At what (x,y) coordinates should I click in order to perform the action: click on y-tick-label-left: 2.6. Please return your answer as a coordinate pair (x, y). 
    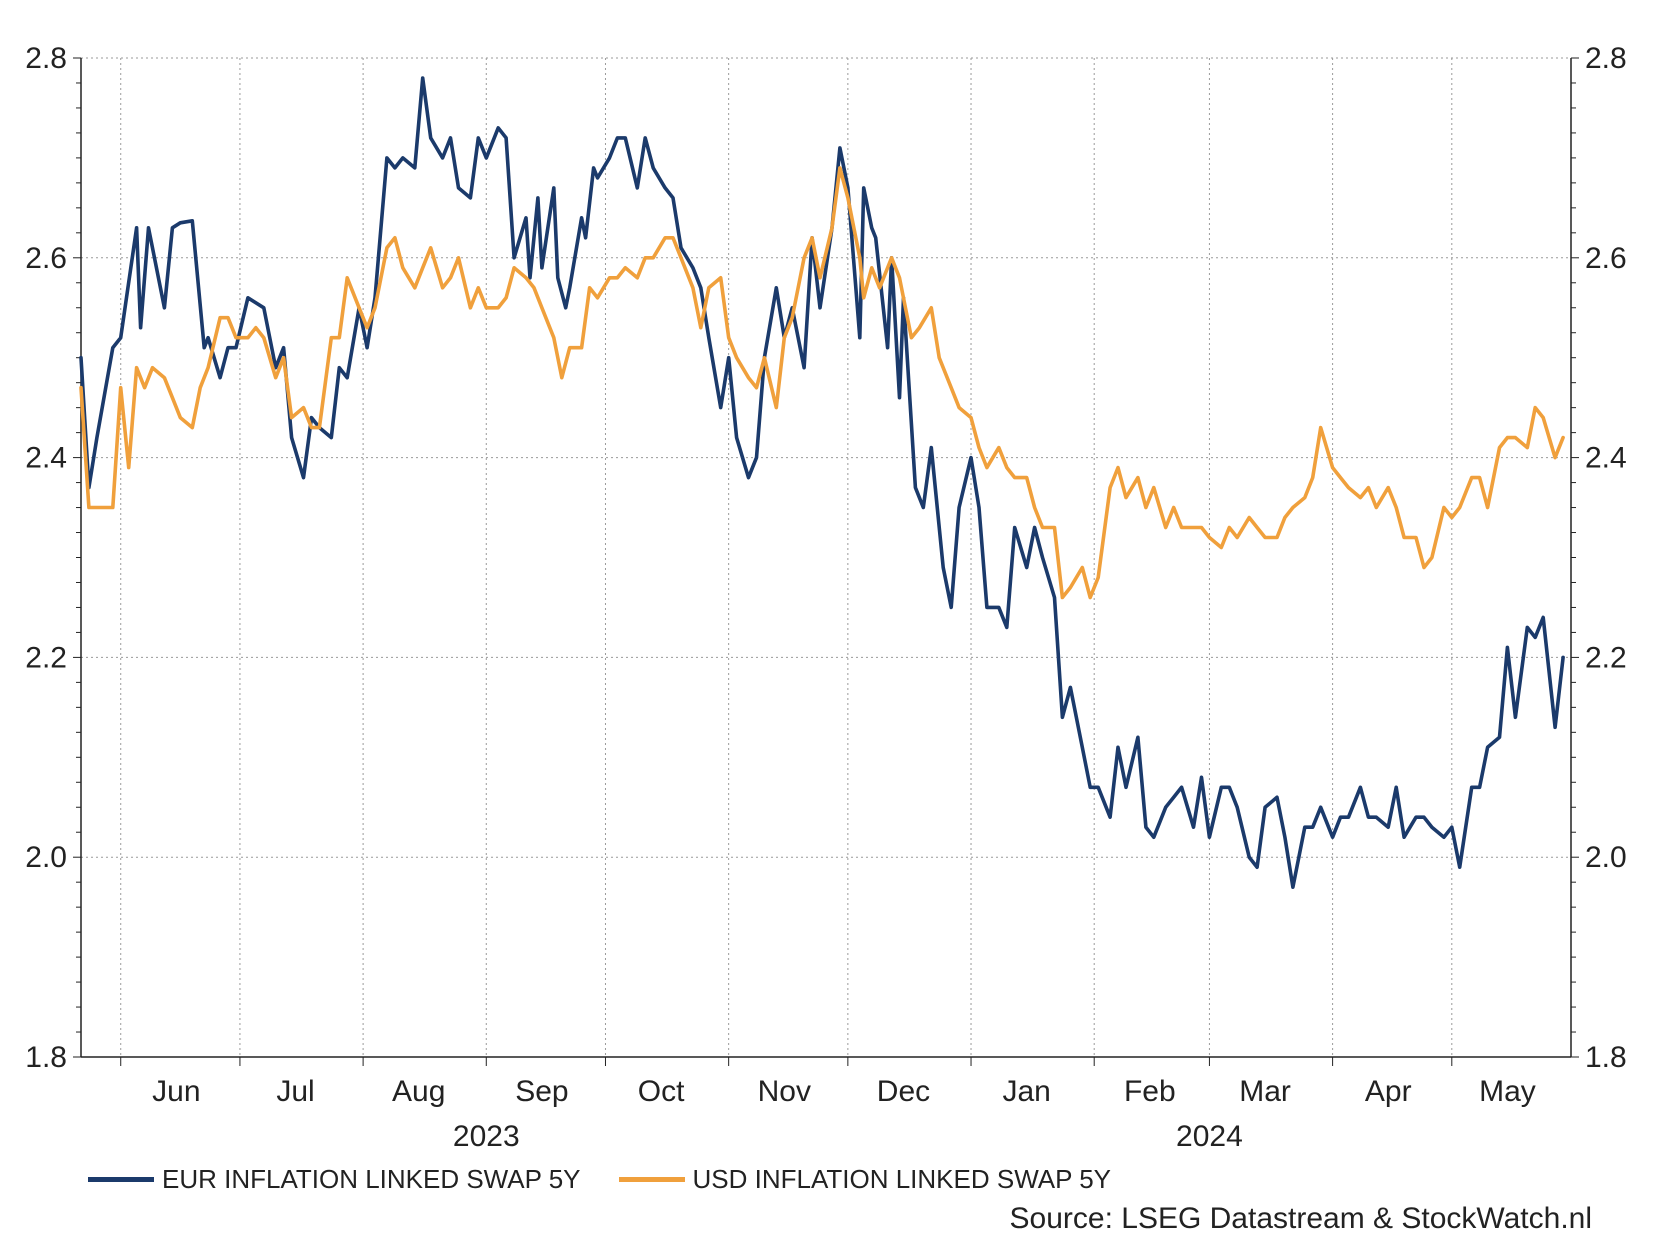
    Looking at the image, I should click on (46, 258).